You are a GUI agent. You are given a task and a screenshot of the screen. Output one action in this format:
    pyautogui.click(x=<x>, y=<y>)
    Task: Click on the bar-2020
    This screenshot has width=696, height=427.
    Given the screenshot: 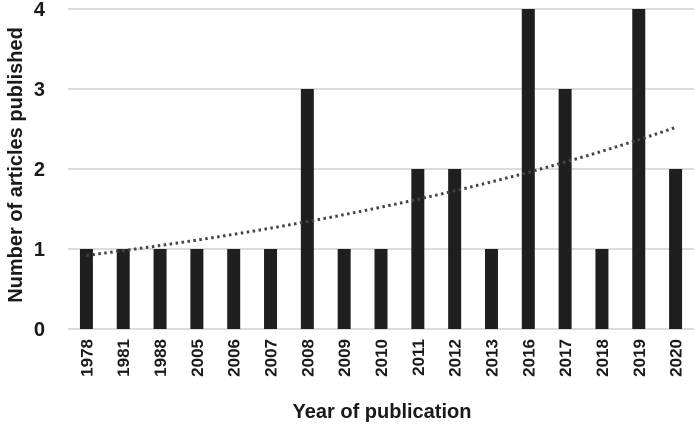 What is the action you would take?
    pyautogui.click(x=676, y=249)
    